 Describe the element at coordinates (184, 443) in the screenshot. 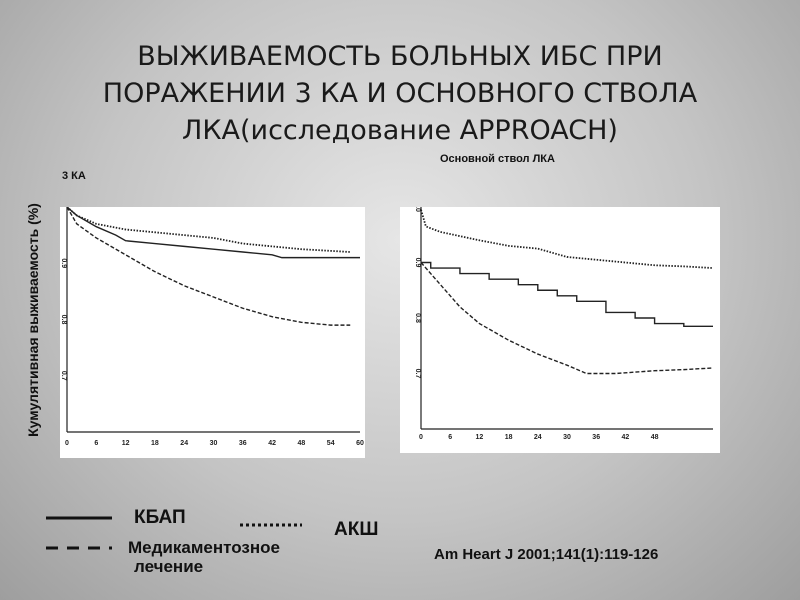

I see `ka3-x-tick-label: 24` at that location.